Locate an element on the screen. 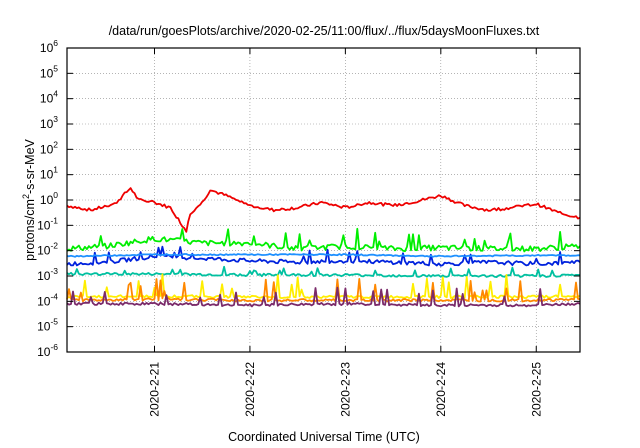 The image size is (640, 448). y-tick-label: 10⁻⁶ is located at coordinates (47, 350).